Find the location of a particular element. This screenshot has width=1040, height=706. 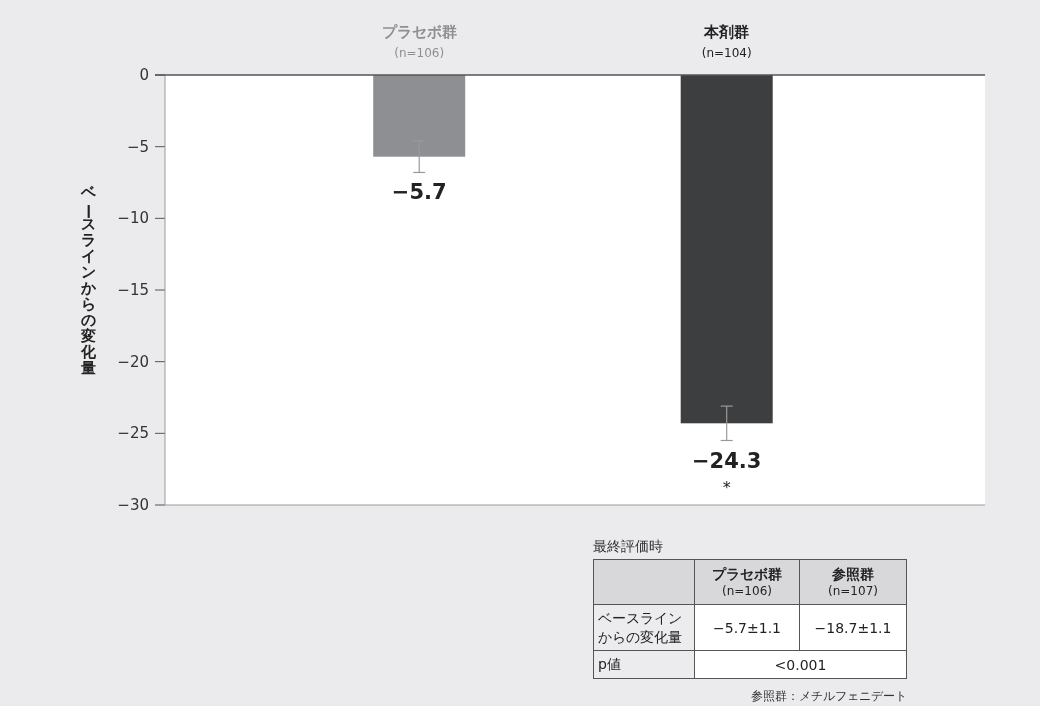

text: −5.7±1.1 is located at coordinates (747, 627).